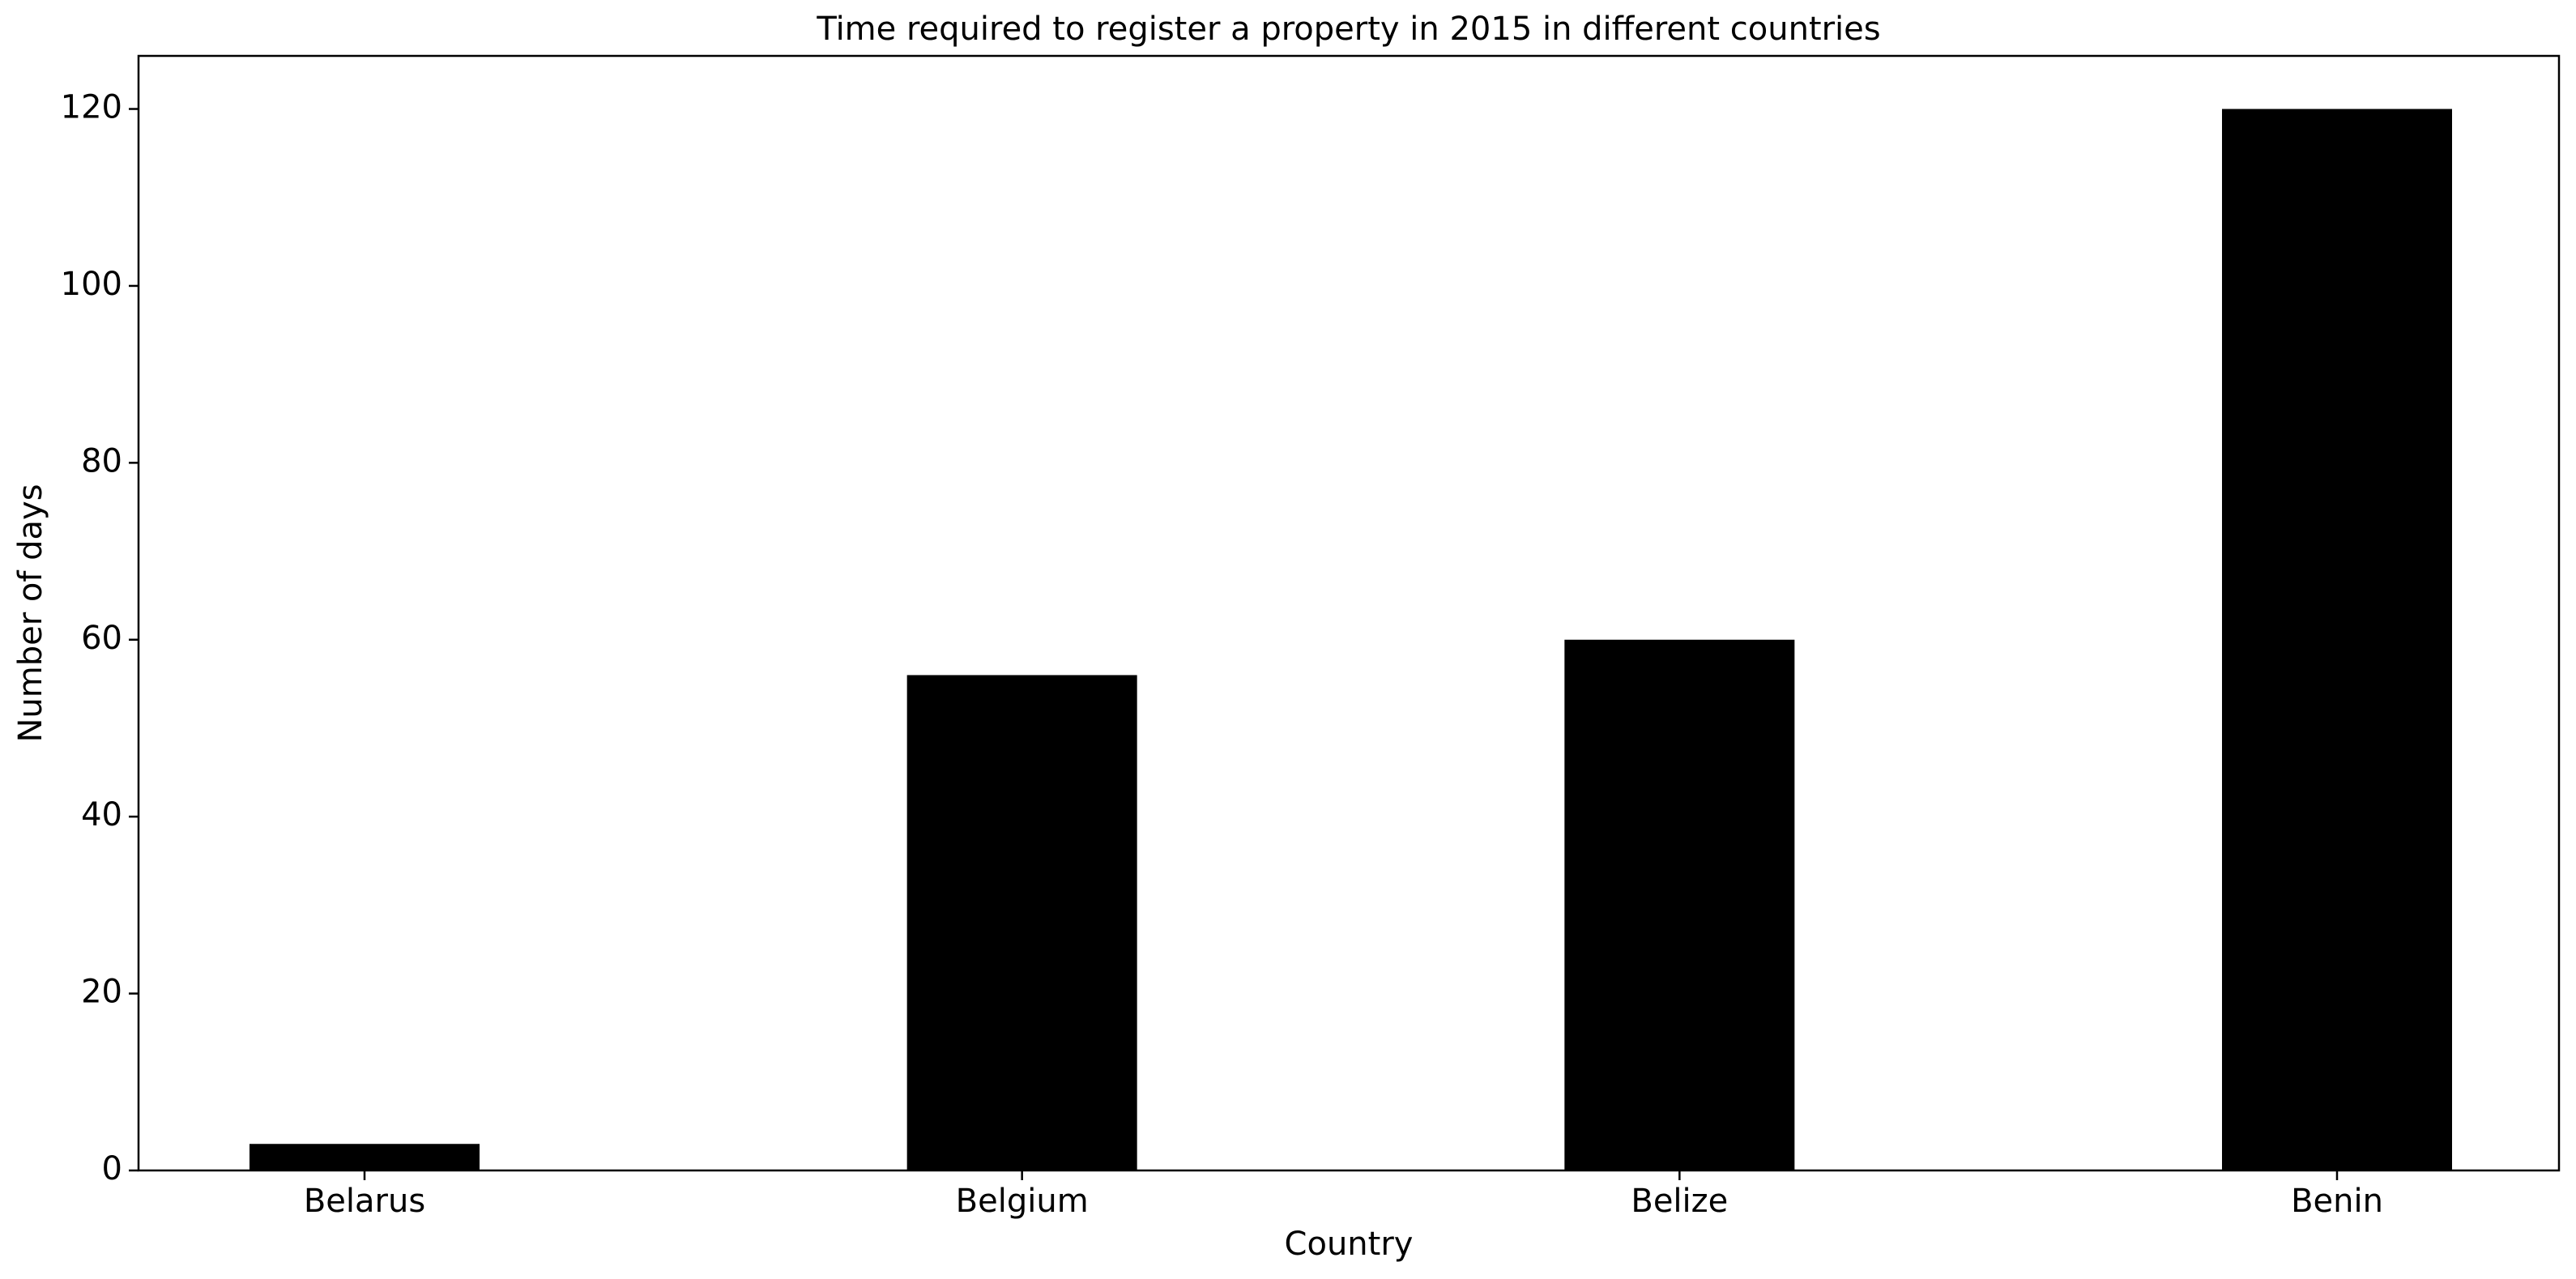  I want to click on x-axis-ticks: Belarus Belgium Belize Benin, so click(1344, 1195).